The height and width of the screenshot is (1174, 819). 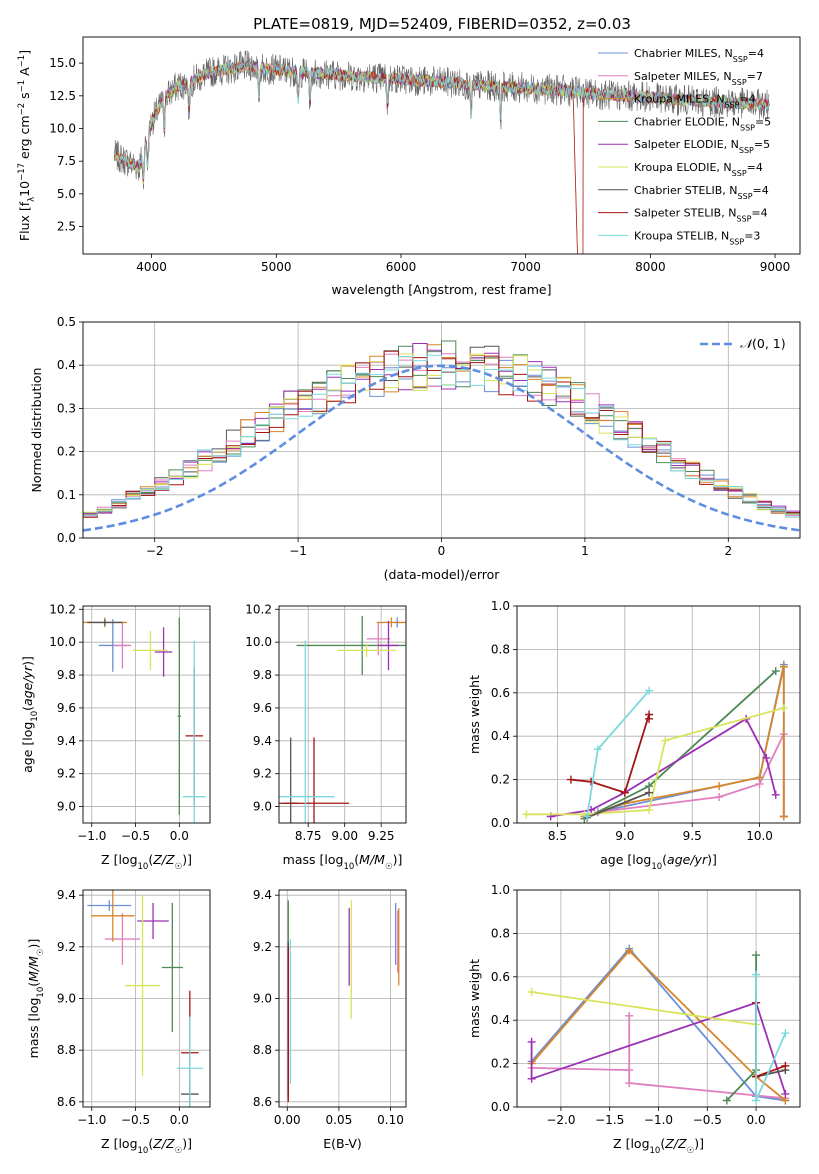 I want to click on x-tick-label: 0.05, so click(x=339, y=1120).